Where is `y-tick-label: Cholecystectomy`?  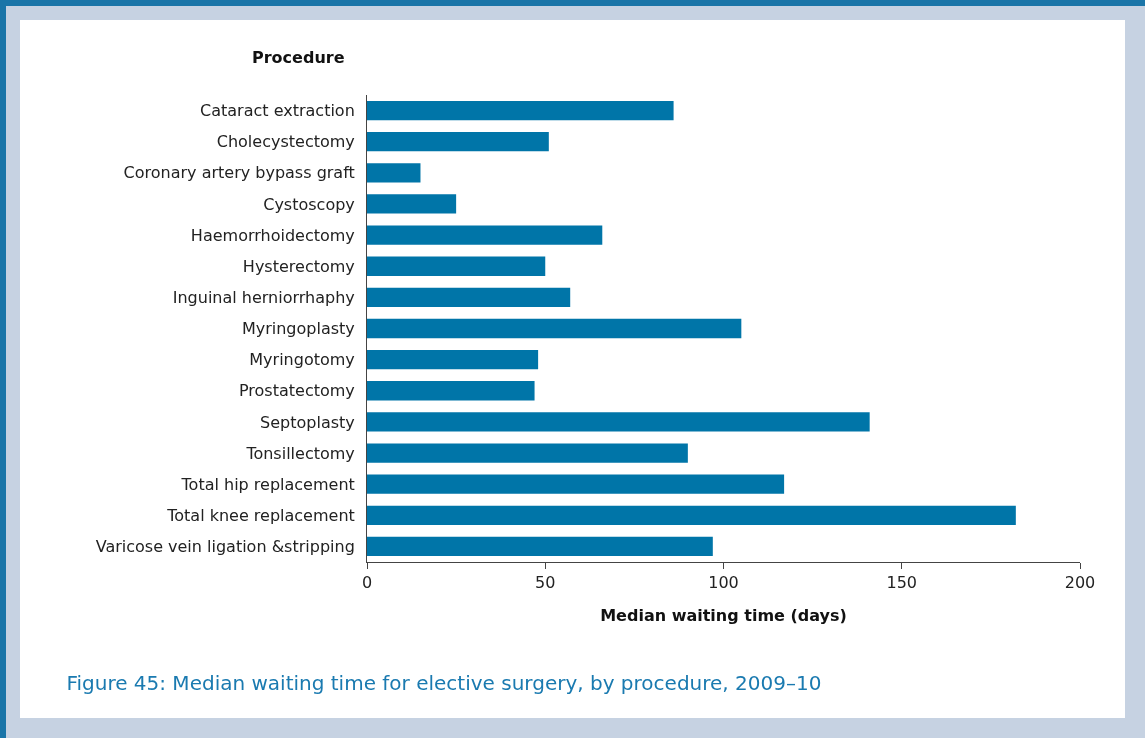
y-tick-label: Cholecystectomy is located at coordinates (285, 142).